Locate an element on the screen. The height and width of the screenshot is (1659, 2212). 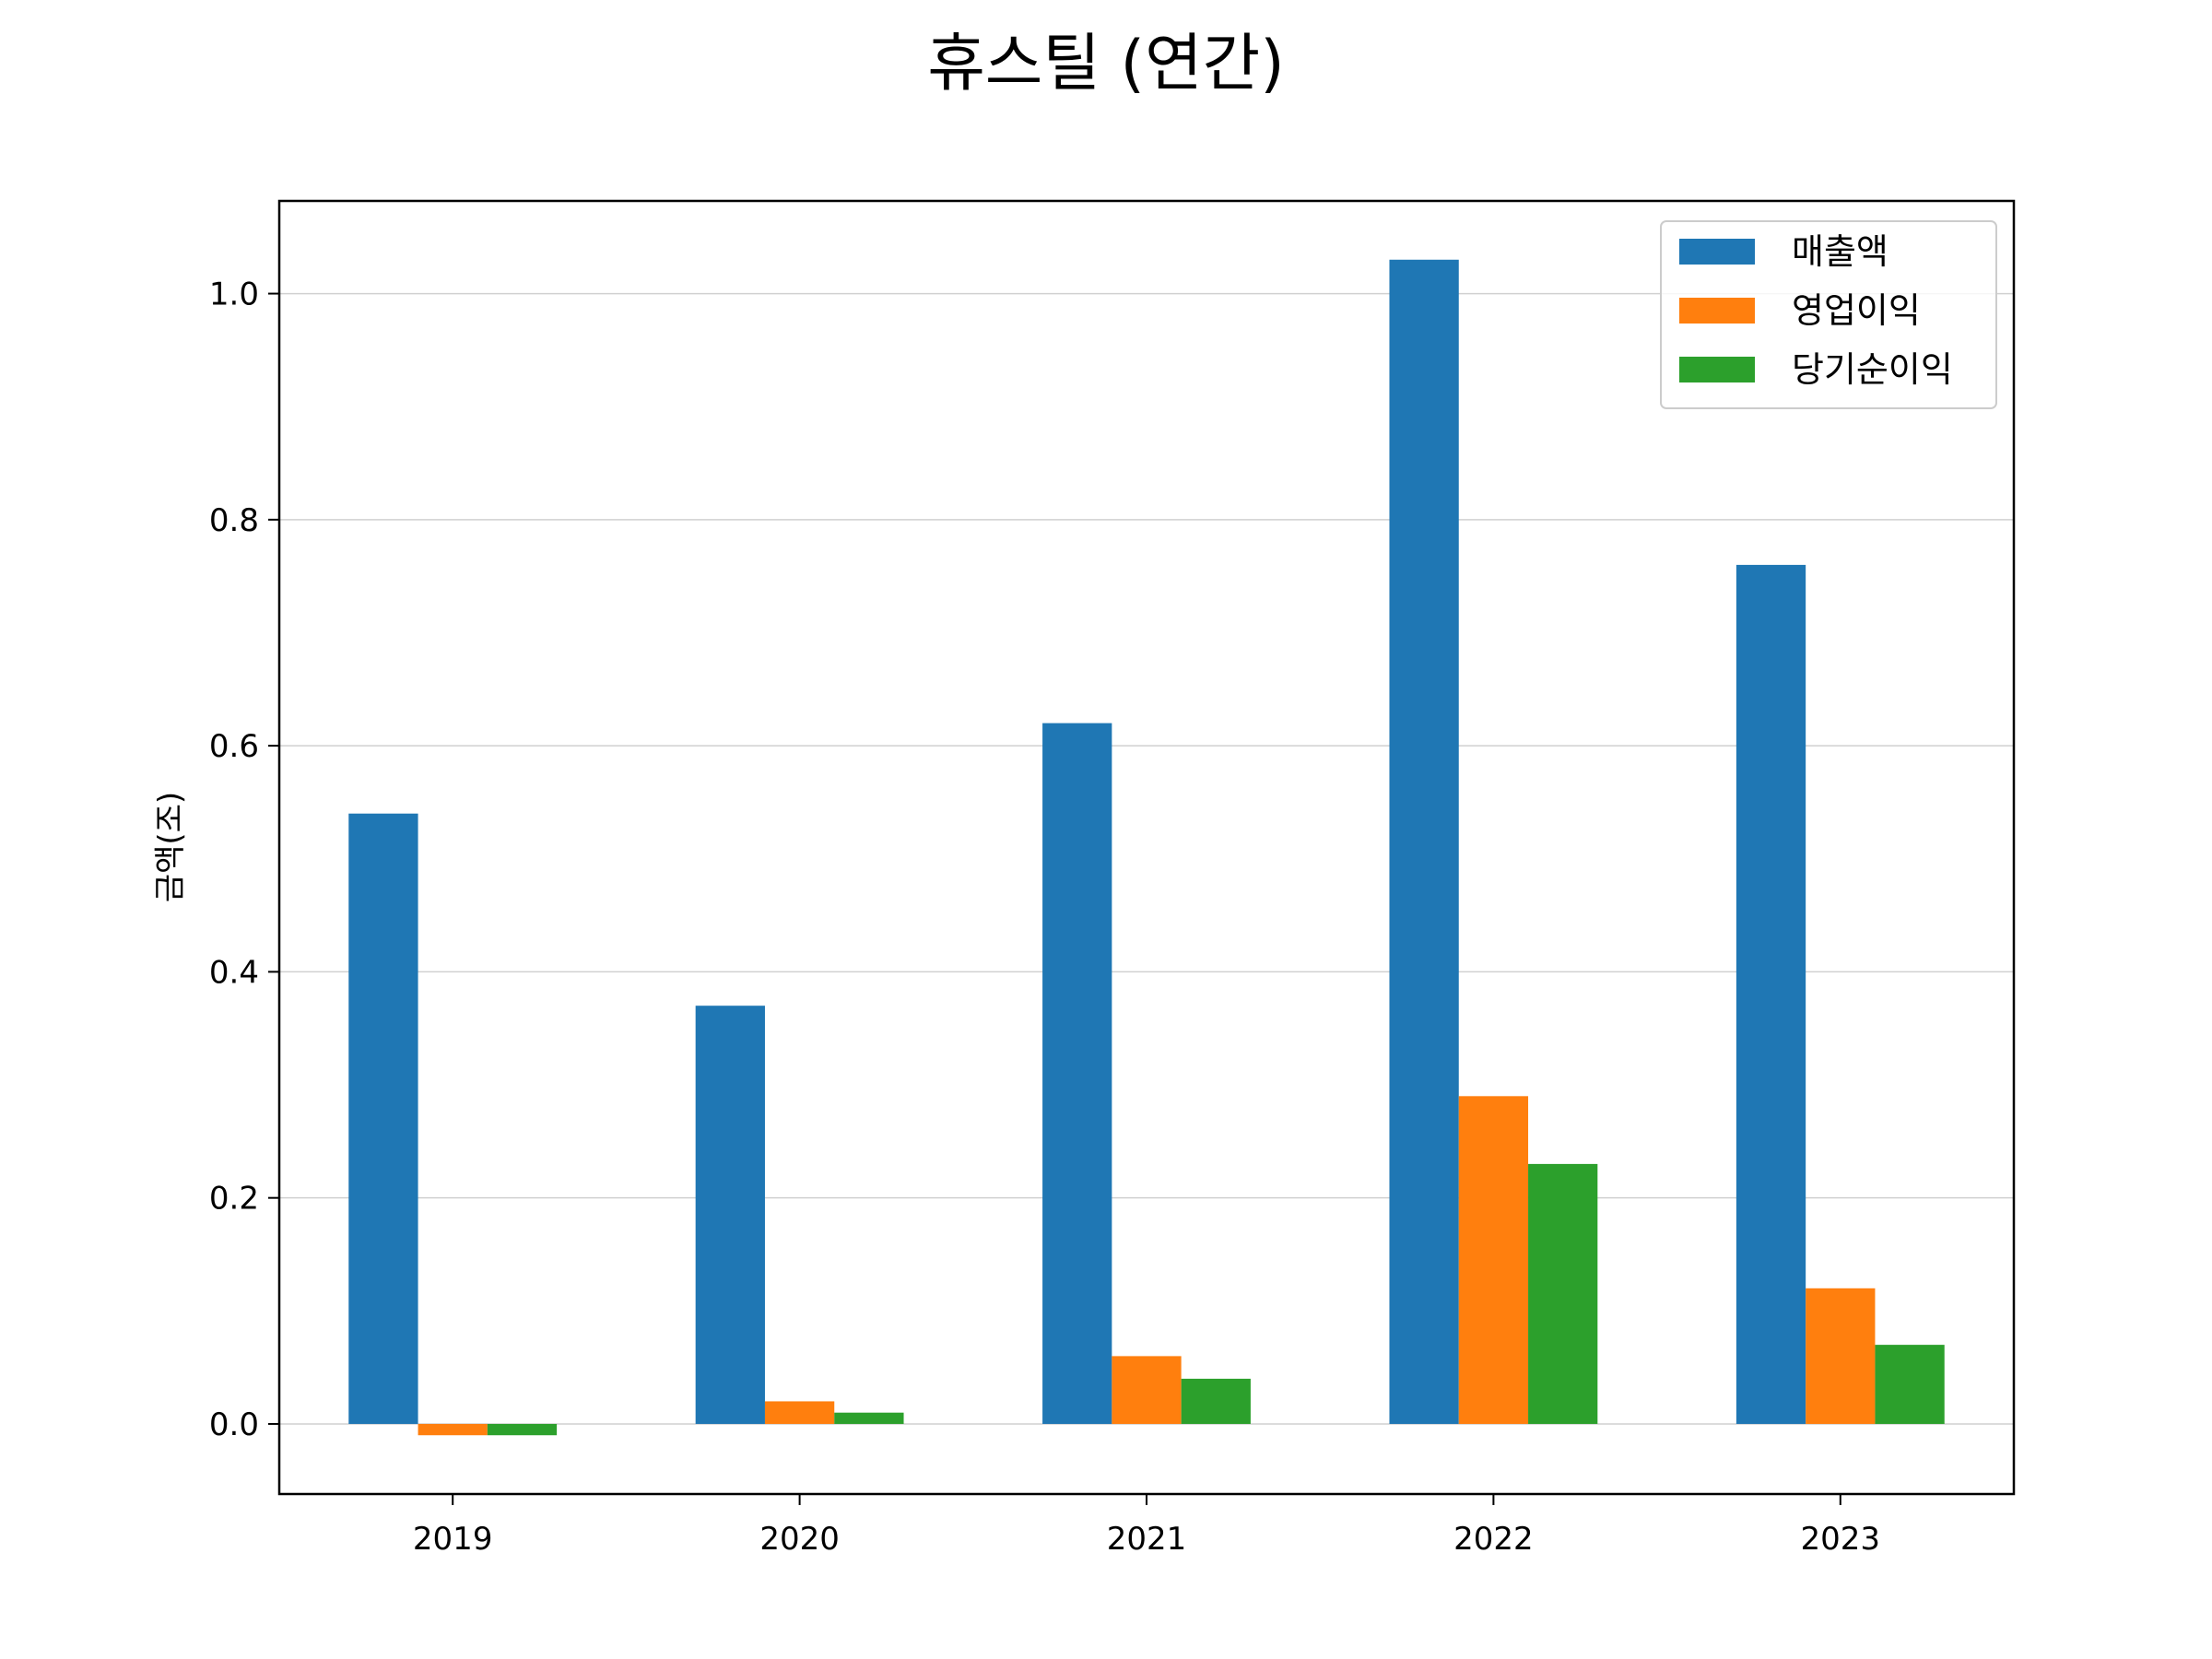
legend-label-0: 매출액 is located at coordinates (1840, 251).